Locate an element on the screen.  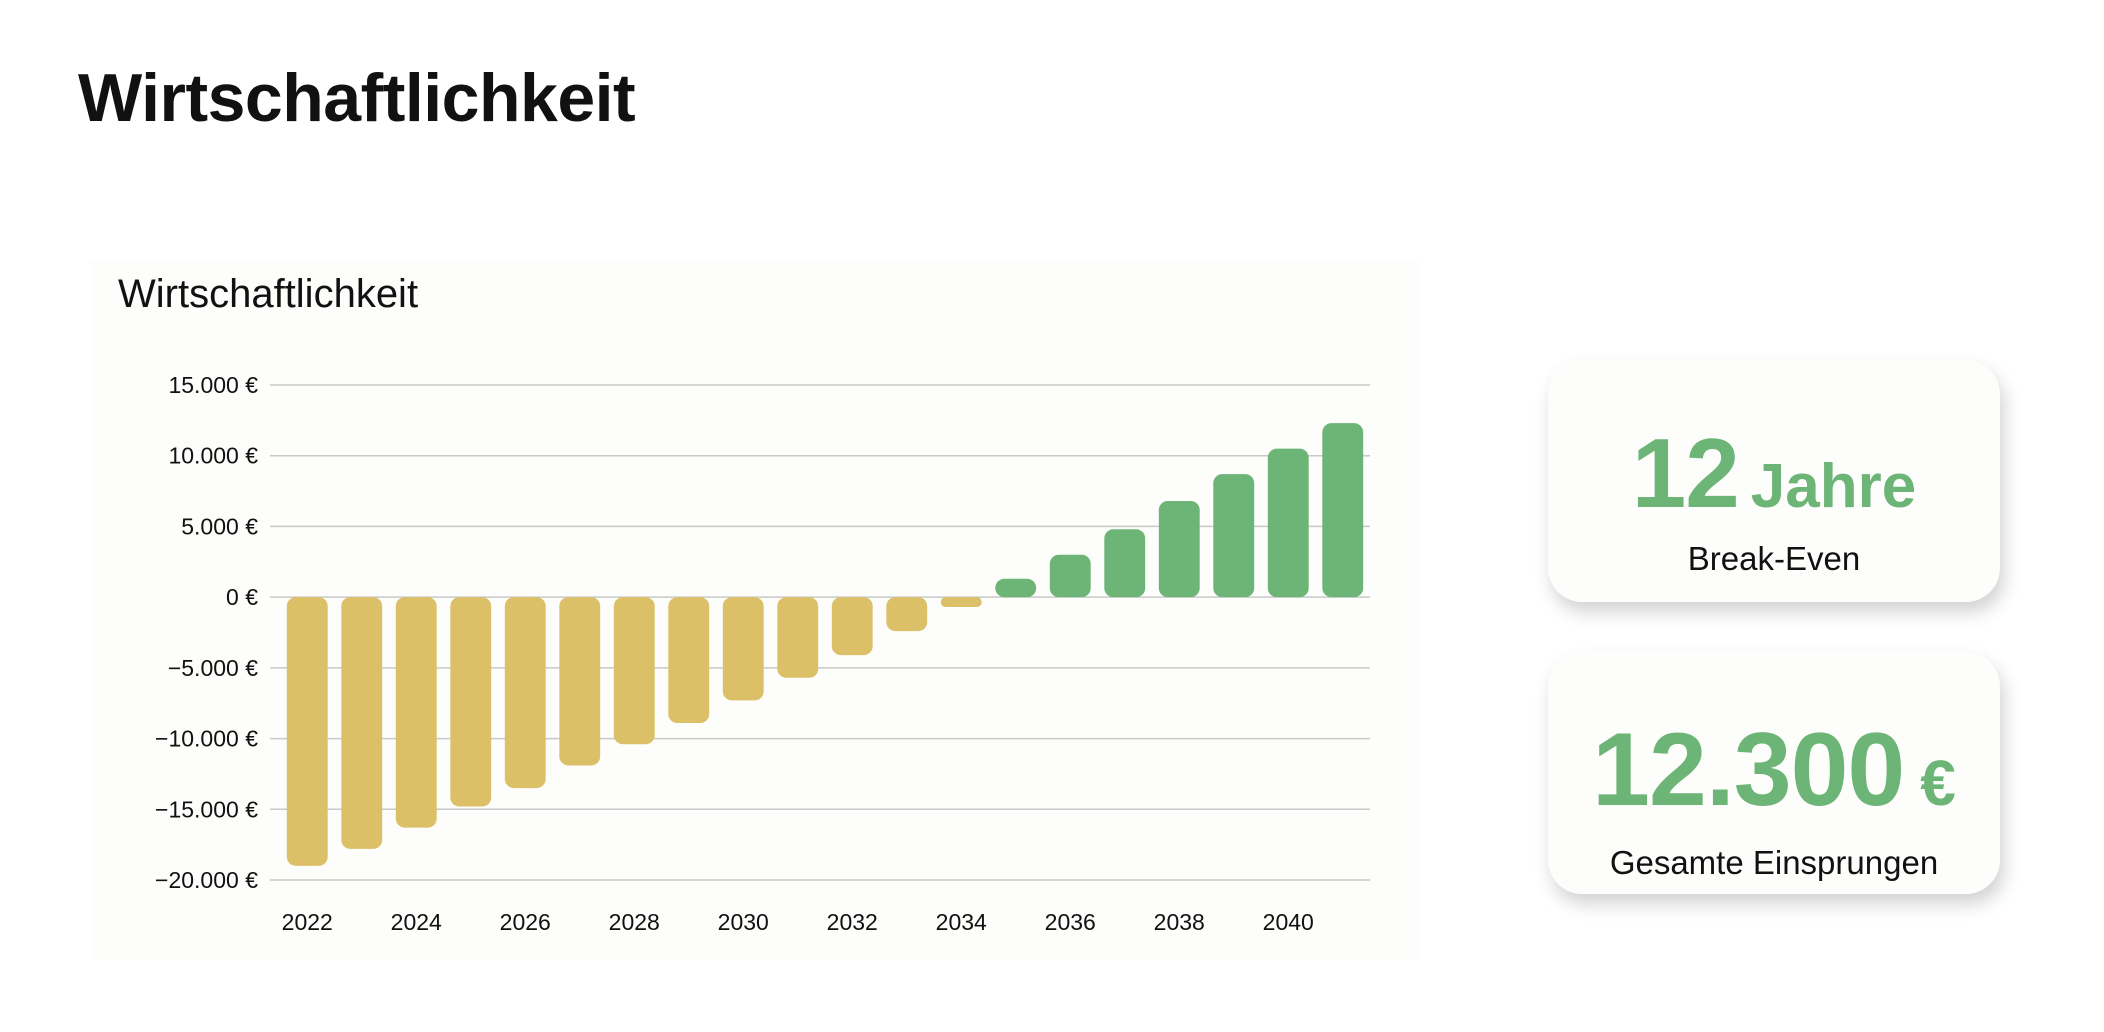
bar-2033 is located at coordinates (907, 614).